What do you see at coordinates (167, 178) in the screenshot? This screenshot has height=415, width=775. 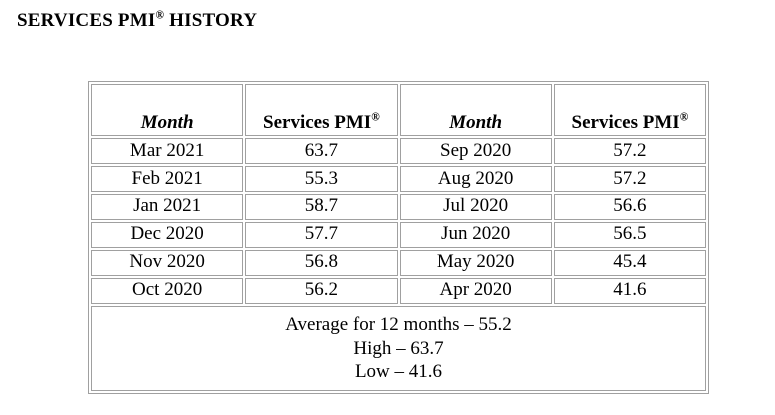 I see `cell-month: Feb 2021` at bounding box center [167, 178].